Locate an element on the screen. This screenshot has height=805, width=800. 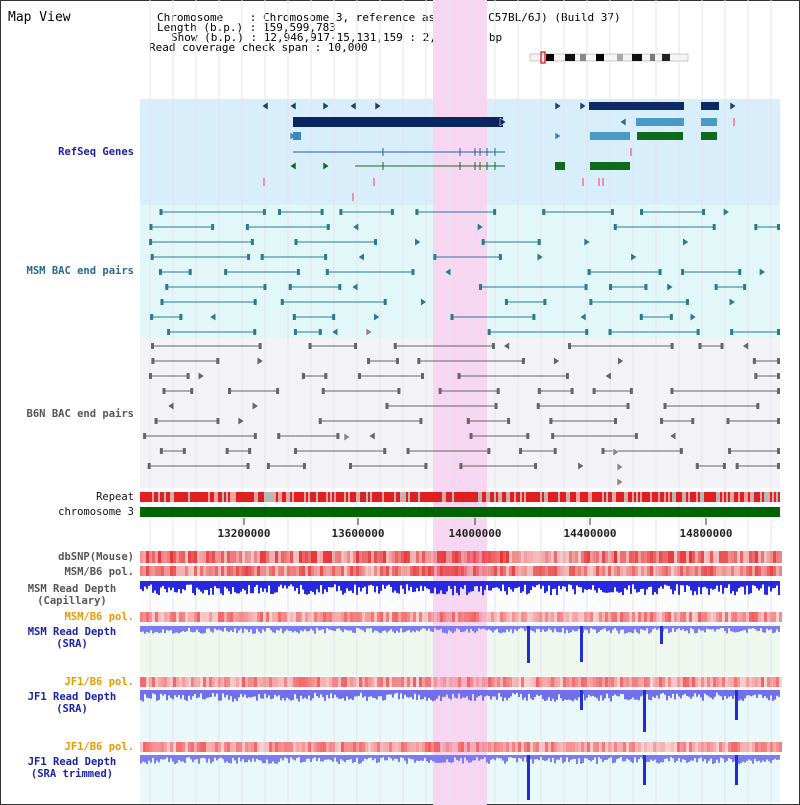
track-label-b6n-bac: B6N BAC end pairs is located at coordinates (80, 414).